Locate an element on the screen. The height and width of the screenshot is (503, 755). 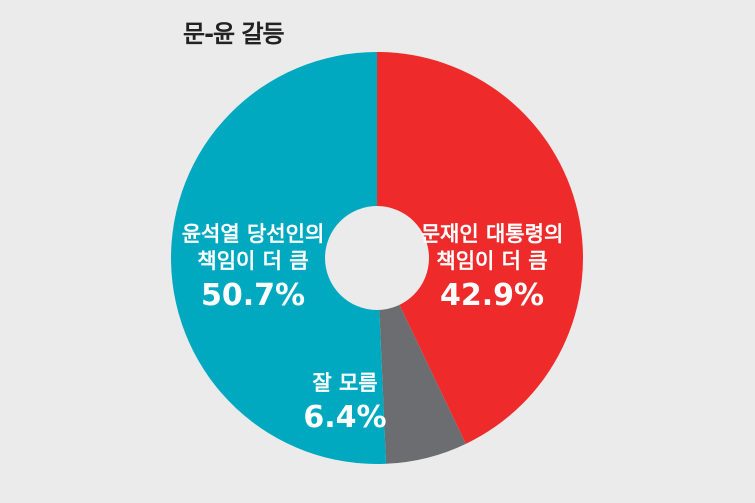
slice-label-unknown-line-1: 잘 모름 is located at coordinates (344, 383).